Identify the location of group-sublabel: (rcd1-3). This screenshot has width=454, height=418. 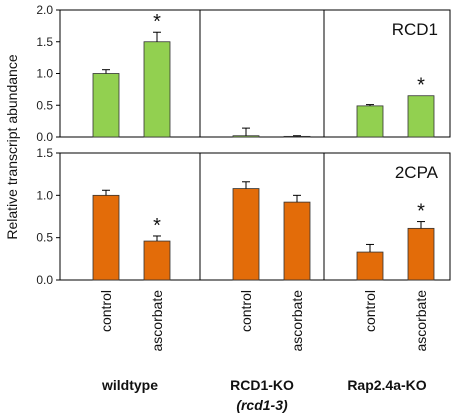
(262, 405).